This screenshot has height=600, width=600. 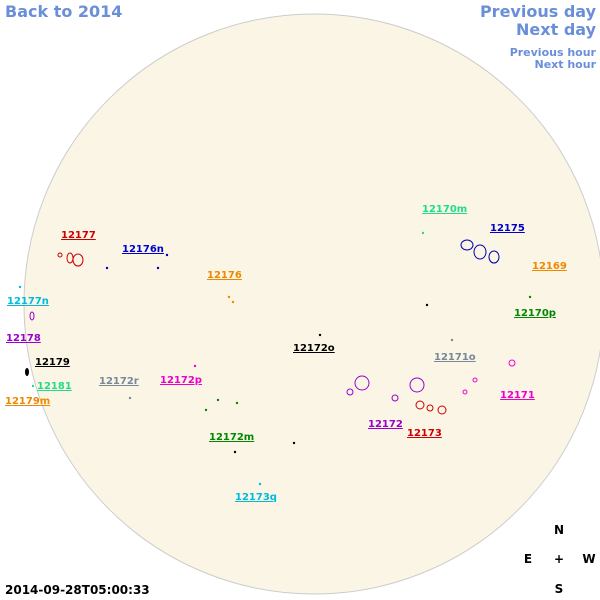 I want to click on region-label: 12171, so click(x=517, y=395).